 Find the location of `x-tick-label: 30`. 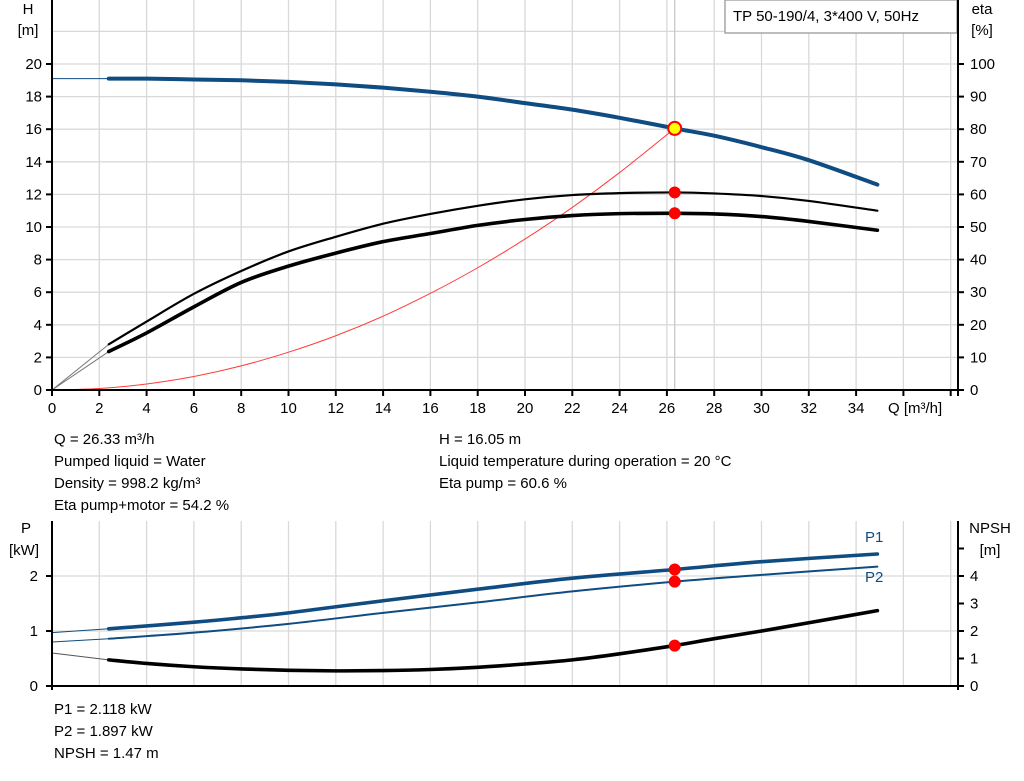

x-tick-label: 30 is located at coordinates (761, 408).